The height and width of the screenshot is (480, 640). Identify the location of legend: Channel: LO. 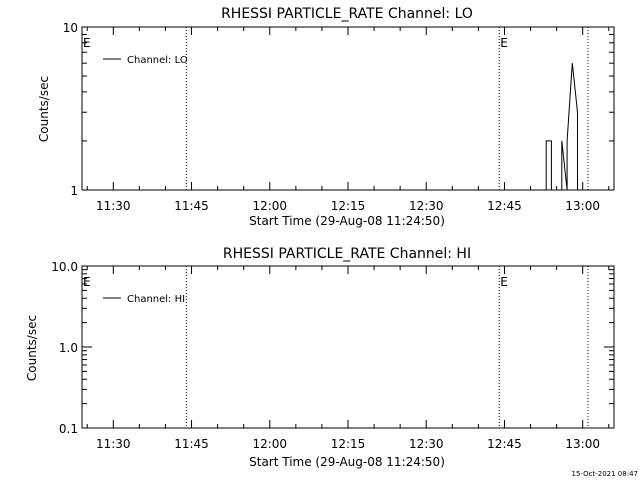
(145, 60).